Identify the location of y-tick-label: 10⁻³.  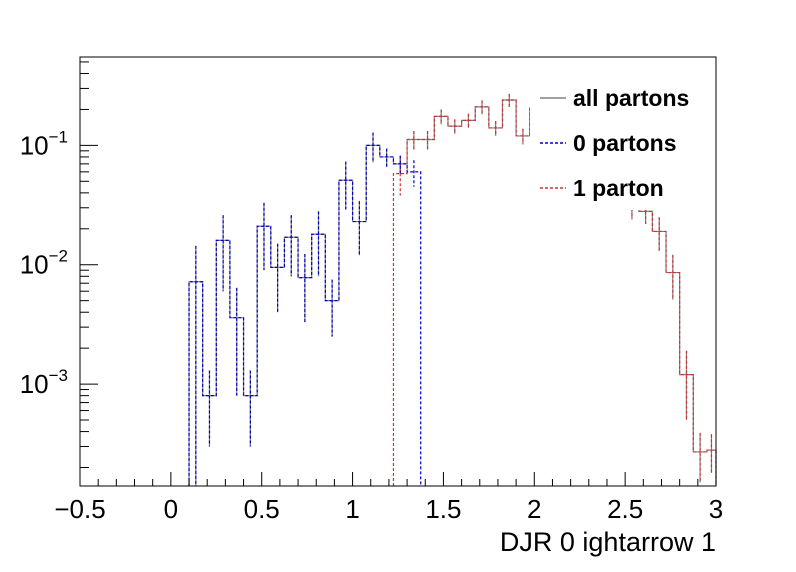
(44, 382).